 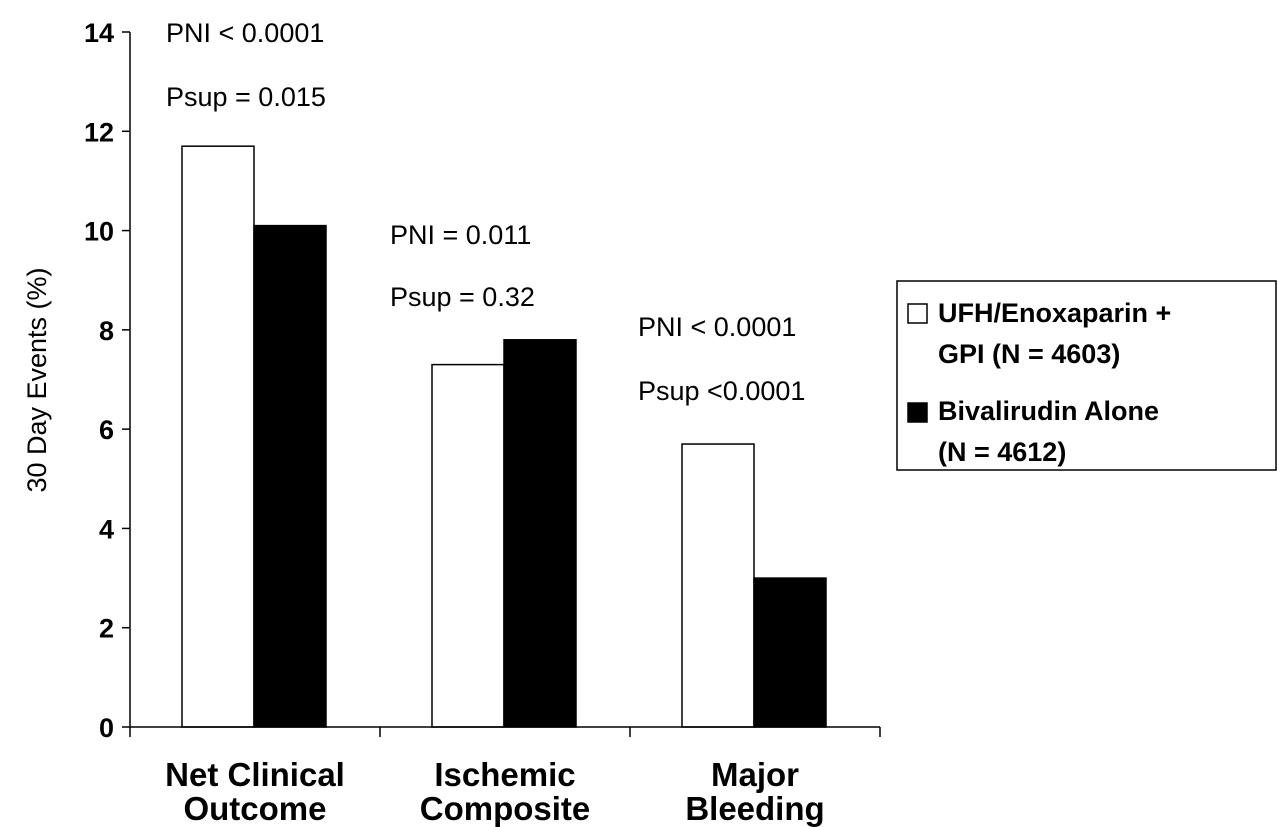 What do you see at coordinates (106, 430) in the screenshot?
I see `y-tick-label-6: 6` at bounding box center [106, 430].